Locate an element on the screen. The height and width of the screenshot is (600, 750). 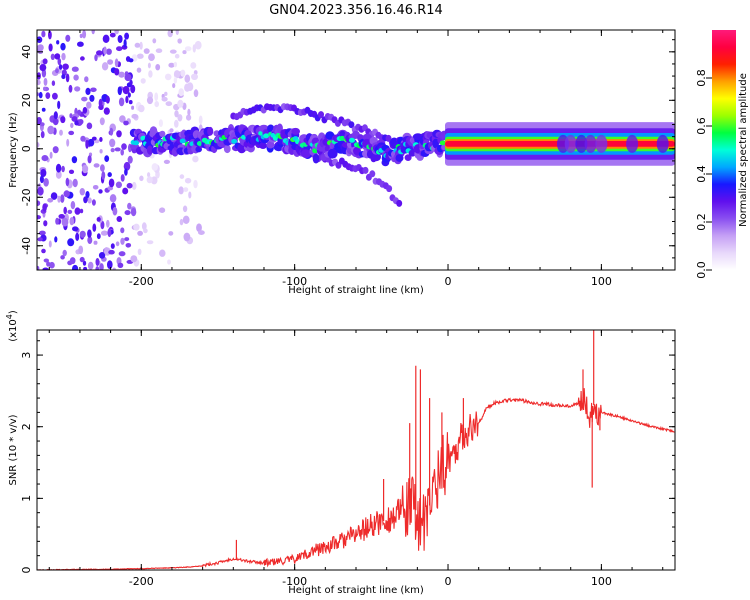
band-core-blob is located at coordinates (266, 136).